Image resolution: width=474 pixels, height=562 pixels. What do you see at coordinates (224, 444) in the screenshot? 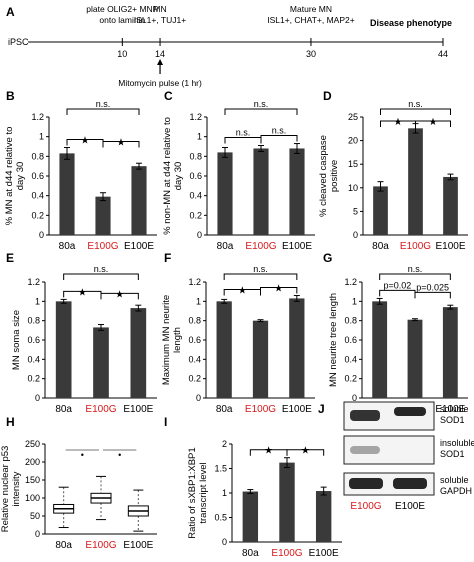
I see `y-tick-label: 2` at bounding box center [224, 444].